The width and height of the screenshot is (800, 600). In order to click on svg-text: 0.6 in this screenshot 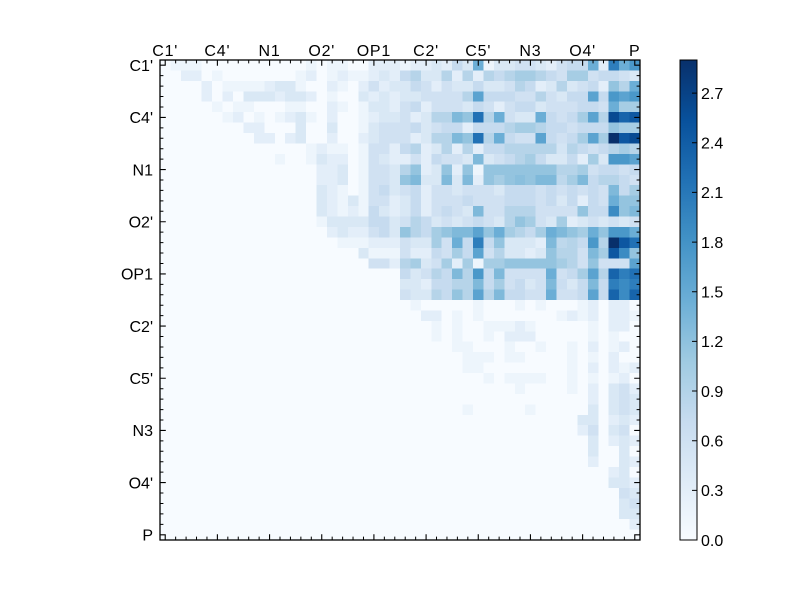, I will do `click(712, 441)`.